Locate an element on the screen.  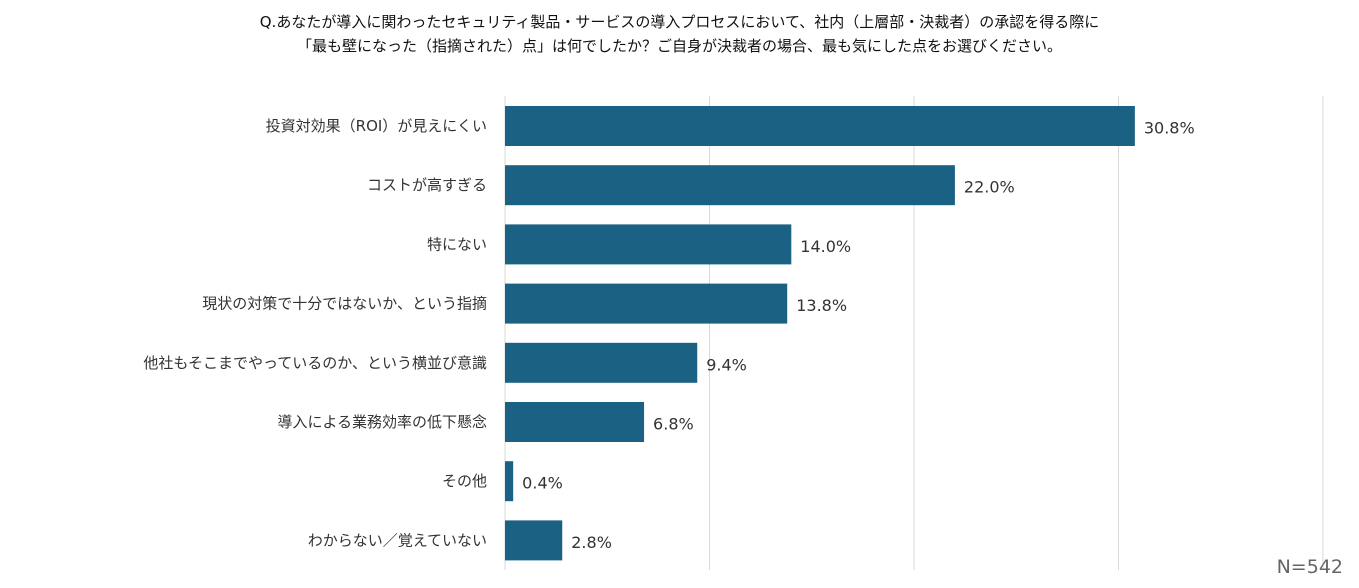
category-label: 投資対効果（ROI）が見えにくい is located at coordinates (376, 126).